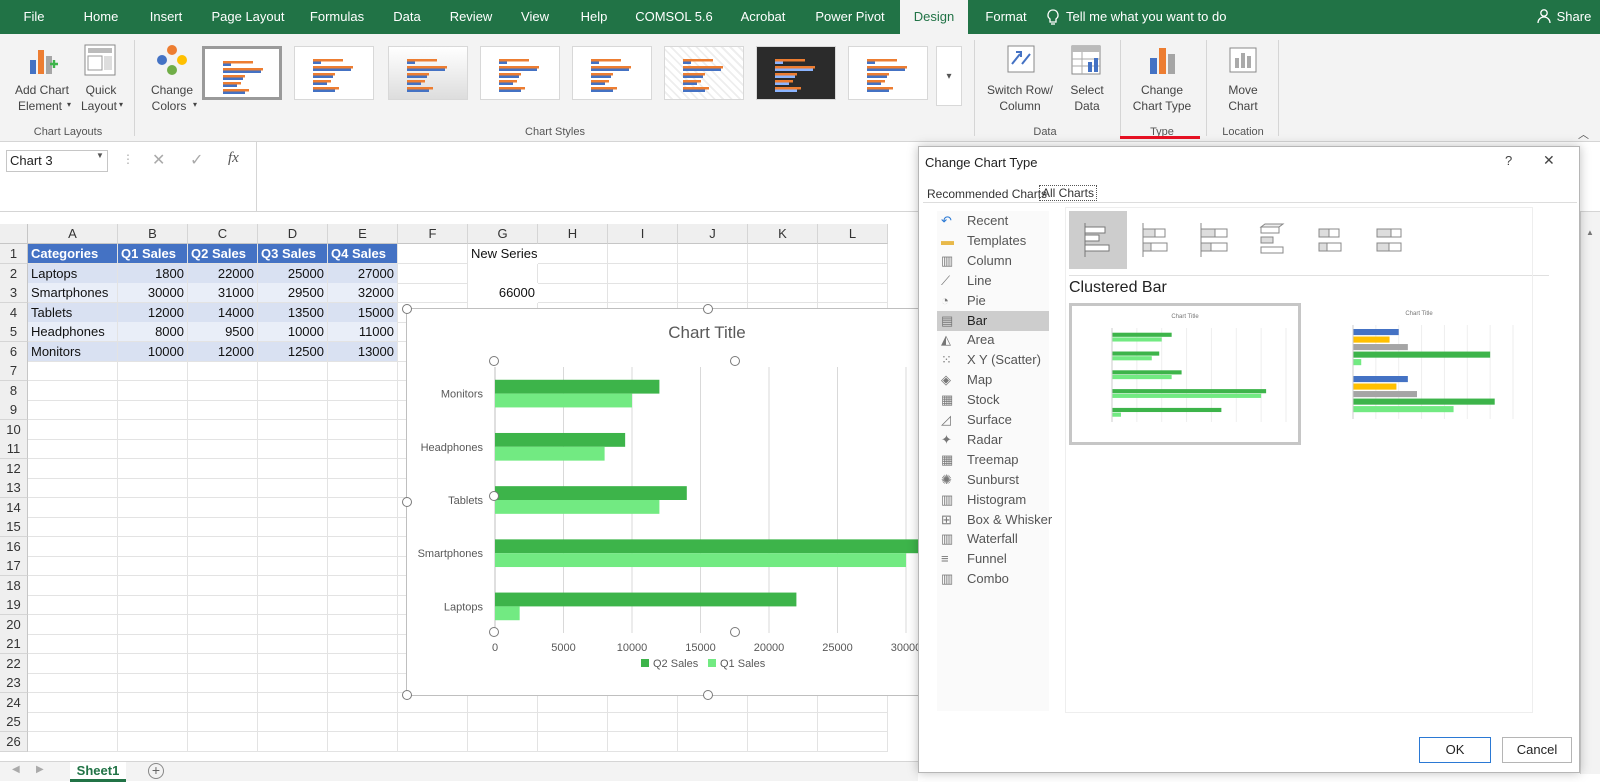 The height and width of the screenshot is (782, 1600). What do you see at coordinates (337, 16) in the screenshot?
I see `tab-formulas: Formulas` at bounding box center [337, 16].